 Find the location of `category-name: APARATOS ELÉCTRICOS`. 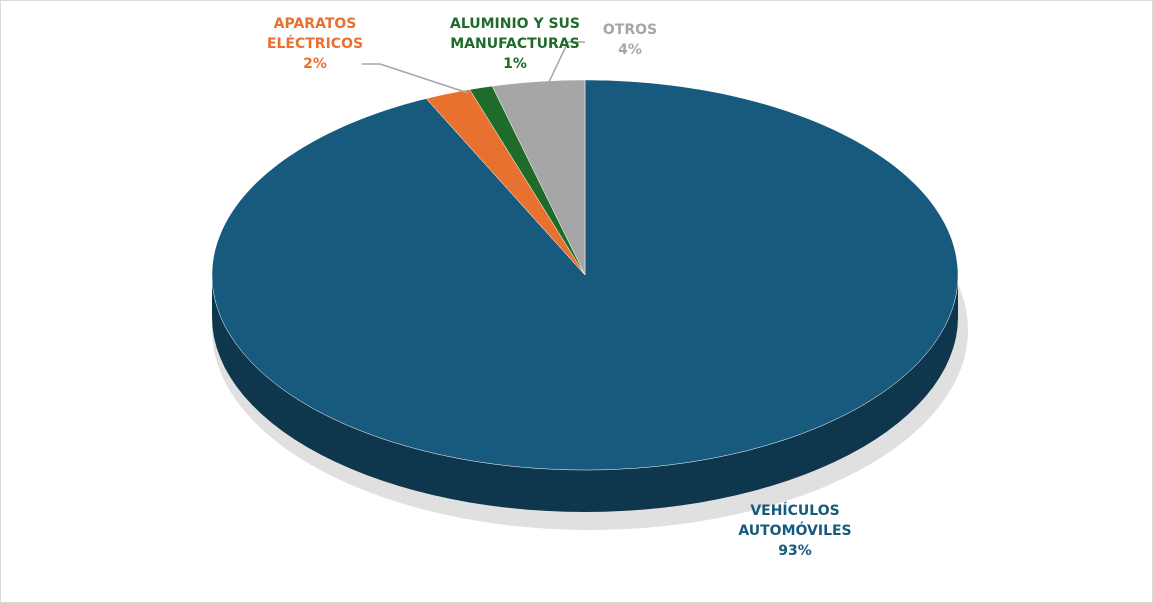

category-name: APARATOS ELÉCTRICOS is located at coordinates (315, 34).